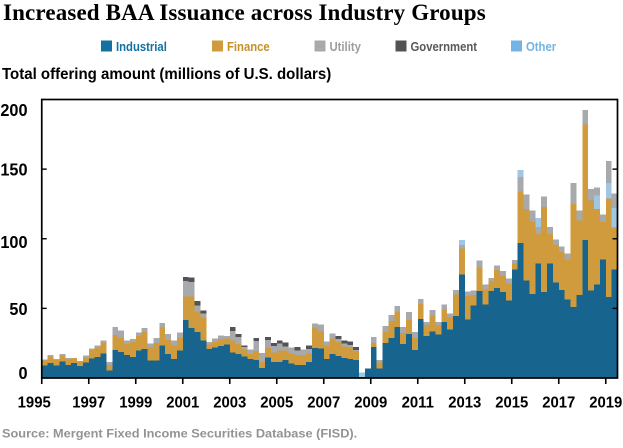 The image size is (623, 448). I want to click on svg-text: 2003, so click(229, 403).